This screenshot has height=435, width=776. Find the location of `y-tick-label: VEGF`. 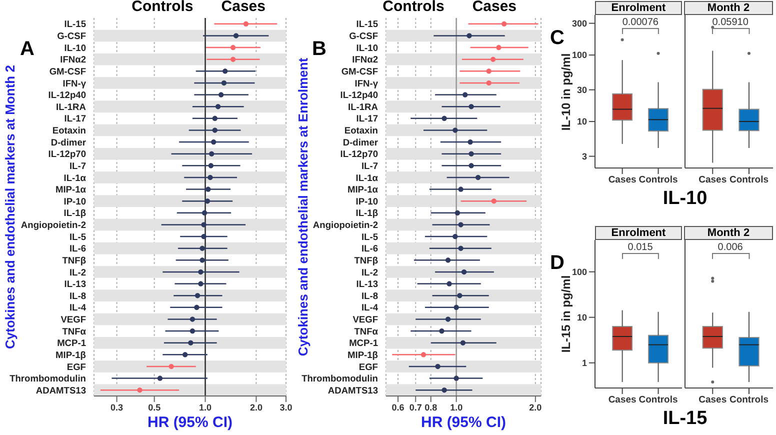

y-tick-label: VEGF is located at coordinates (73, 319).